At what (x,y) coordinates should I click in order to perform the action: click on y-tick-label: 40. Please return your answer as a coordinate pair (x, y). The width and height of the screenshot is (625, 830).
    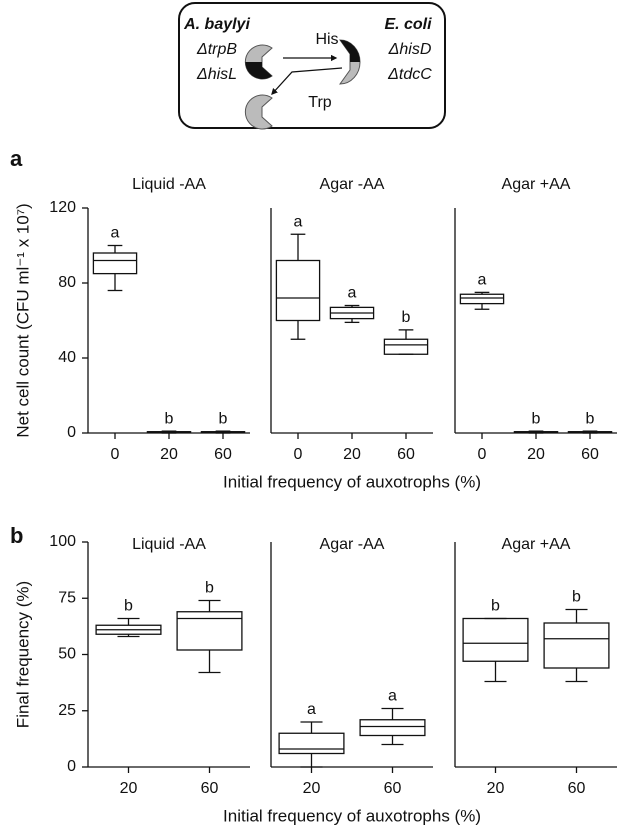
    Looking at the image, I should click on (67, 357).